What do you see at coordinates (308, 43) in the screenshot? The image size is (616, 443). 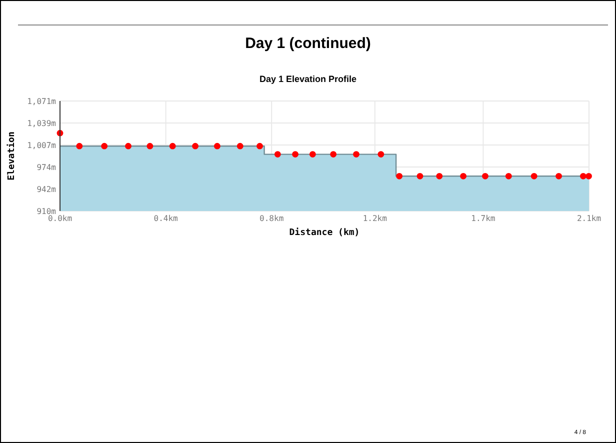 I see `chart-title: Day 1 (continued)` at bounding box center [308, 43].